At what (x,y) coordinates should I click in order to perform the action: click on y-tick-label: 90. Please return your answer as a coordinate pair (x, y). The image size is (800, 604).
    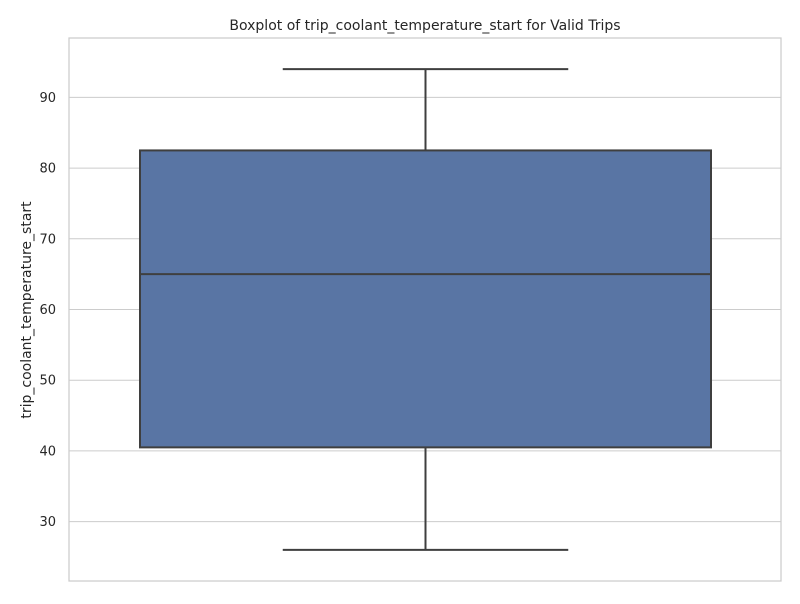
    Looking at the image, I should click on (47, 98).